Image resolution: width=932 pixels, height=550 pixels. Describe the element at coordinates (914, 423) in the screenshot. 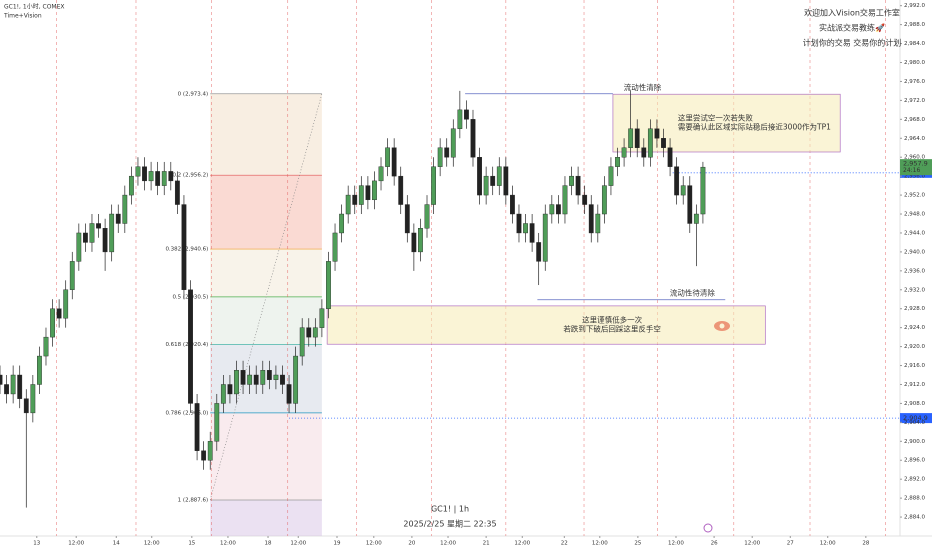

I see `y-tick-label: 2,904.0` at that location.